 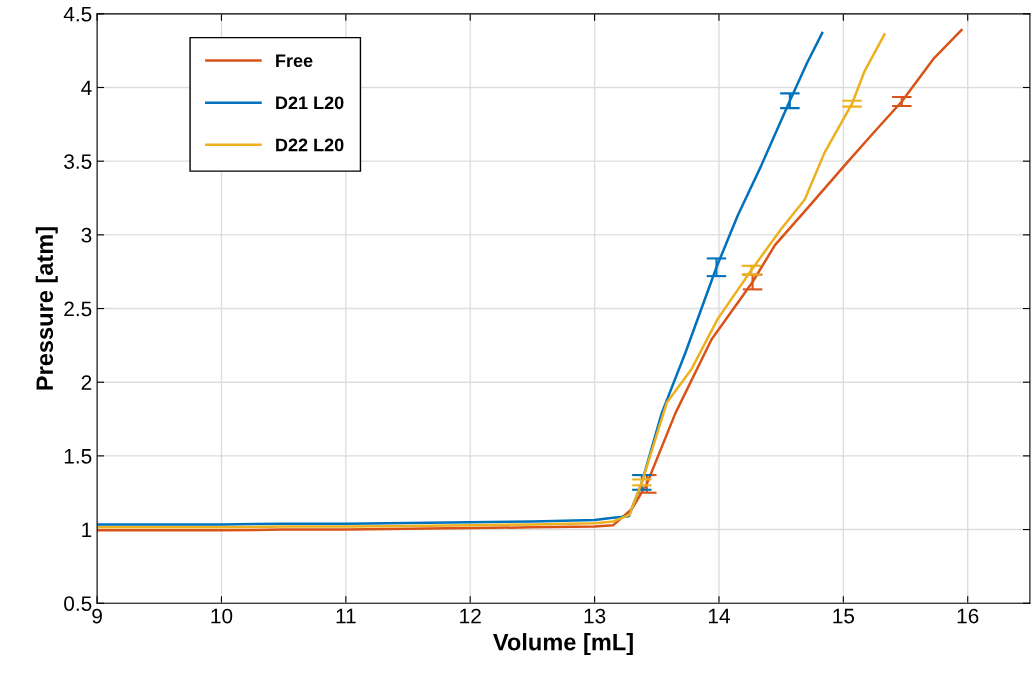 What do you see at coordinates (310, 145) in the screenshot?
I see `legend-label: D22 L20` at bounding box center [310, 145].